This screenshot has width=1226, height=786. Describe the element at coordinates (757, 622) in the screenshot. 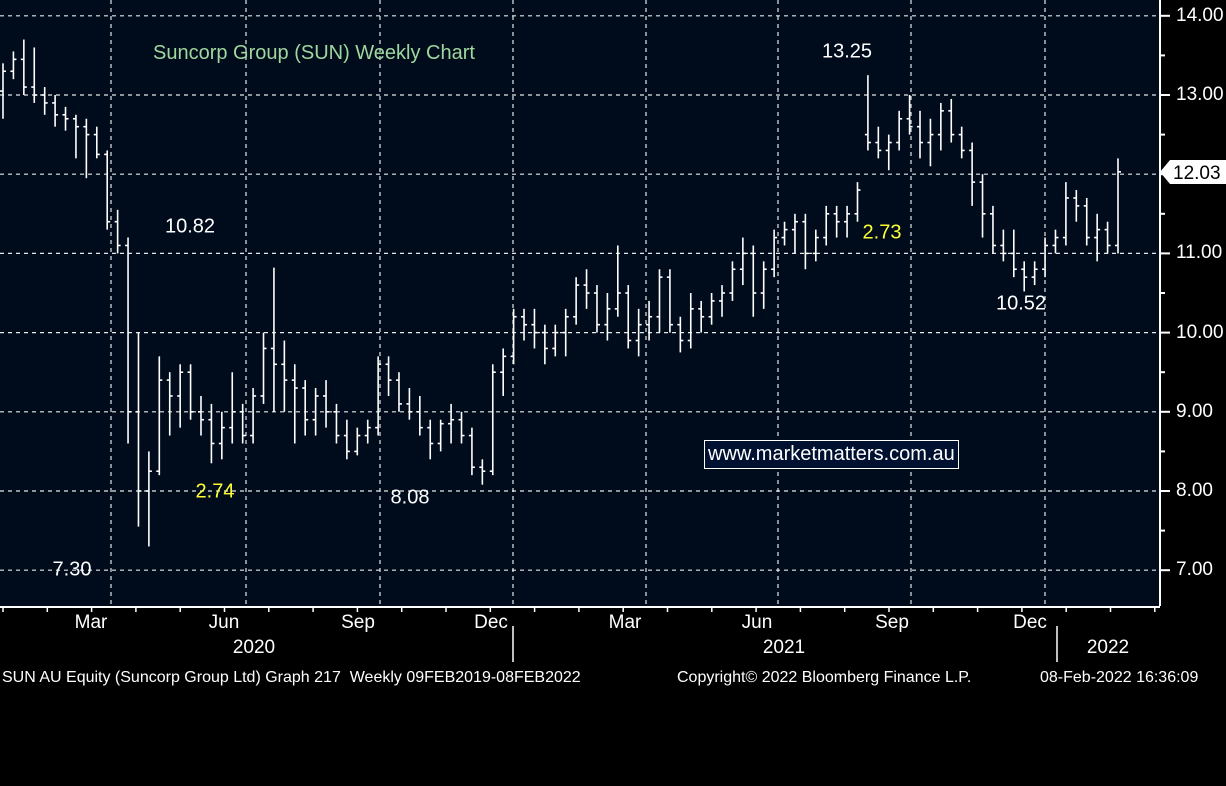

I see `x-tick-label: Jun` at that location.